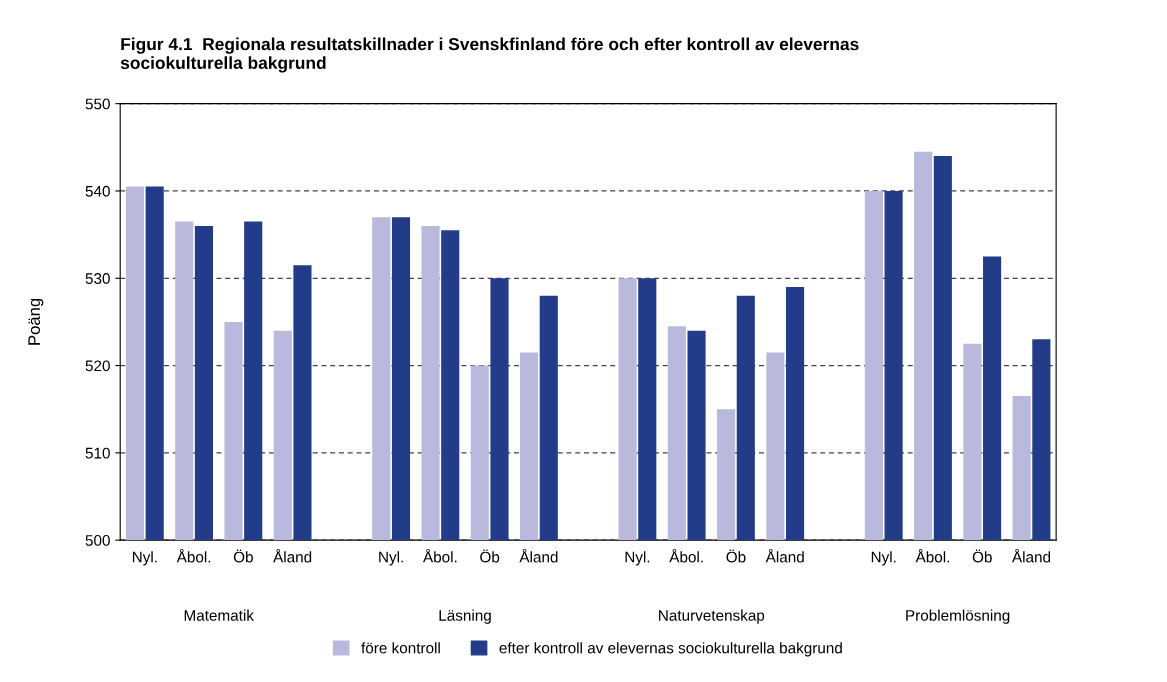  I want to click on y-tick-label: 520, so click(97, 366).